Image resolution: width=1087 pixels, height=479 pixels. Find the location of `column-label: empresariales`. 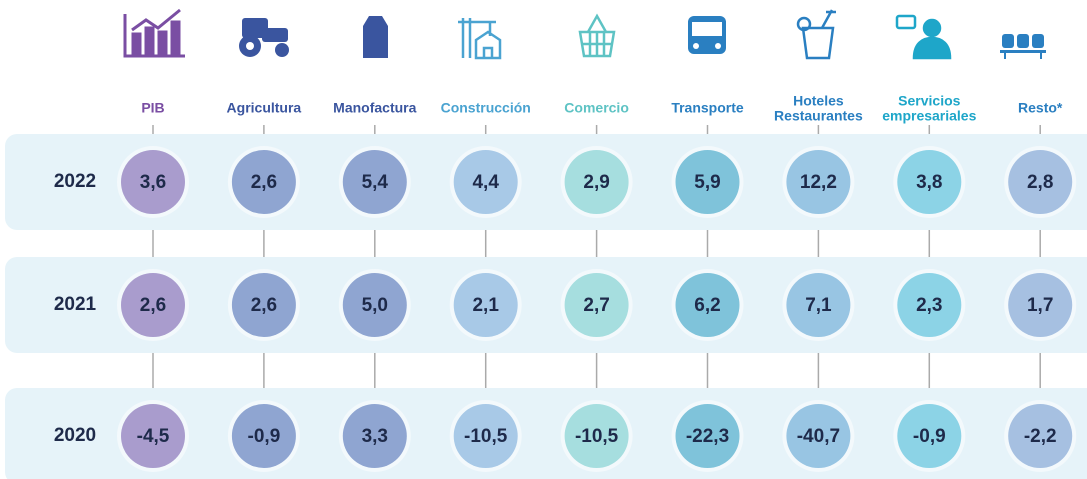

column-label: empresariales is located at coordinates (929, 116).